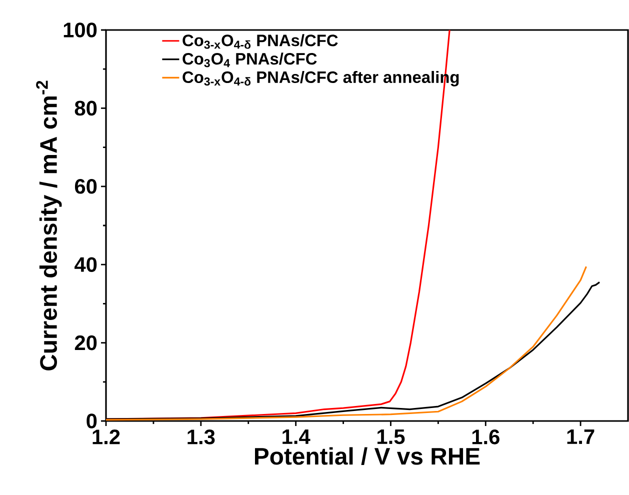 The width and height of the screenshot is (629, 495). I want to click on x-tick-label: 1.7, so click(580, 437).